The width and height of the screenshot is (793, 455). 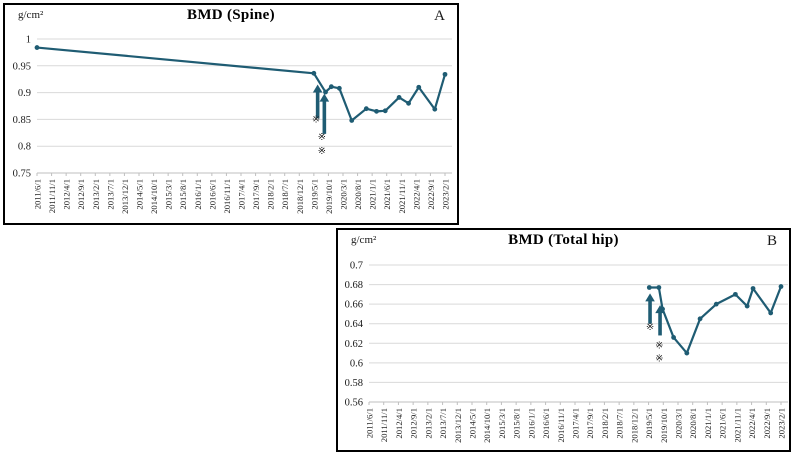 I want to click on y-axis-tick-label: 0.64, so click(x=354, y=324).